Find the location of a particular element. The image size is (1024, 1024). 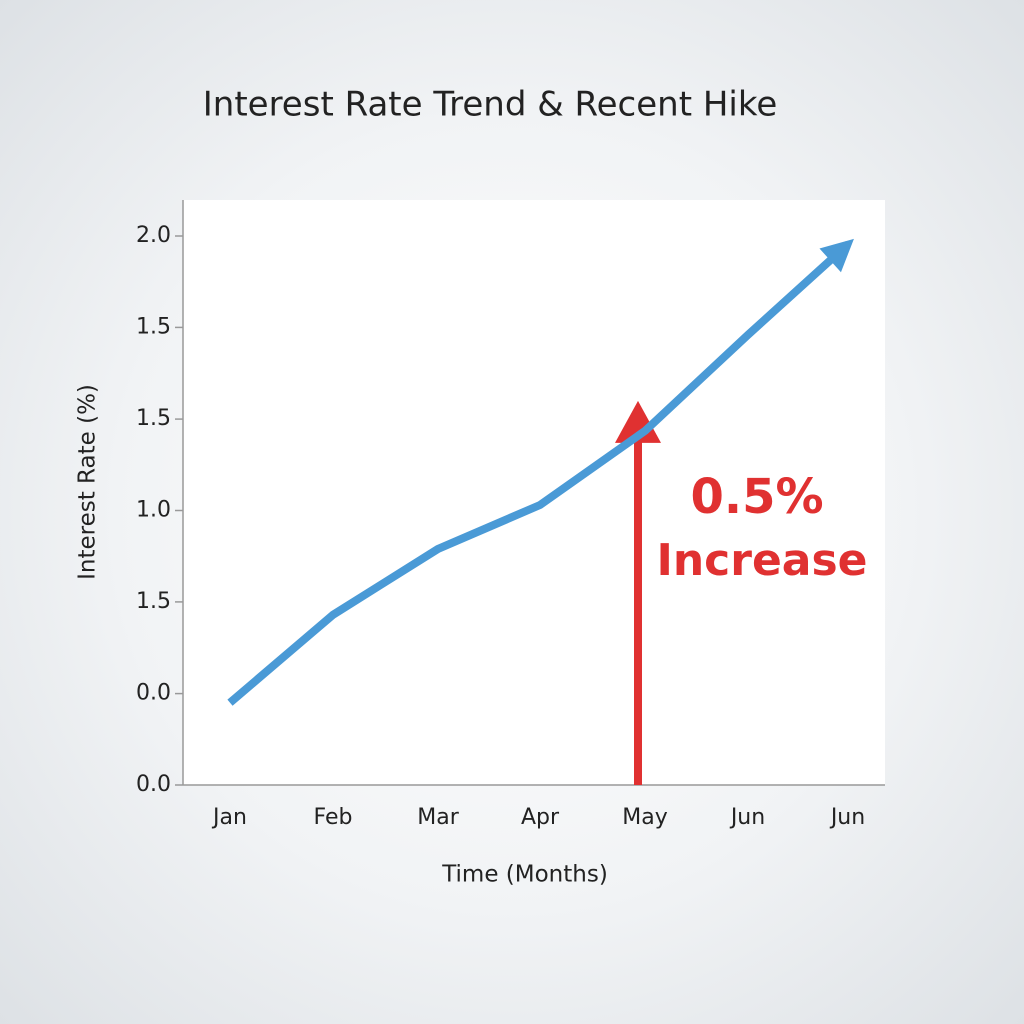

x-tick-label: Jan is located at coordinates (229, 817).